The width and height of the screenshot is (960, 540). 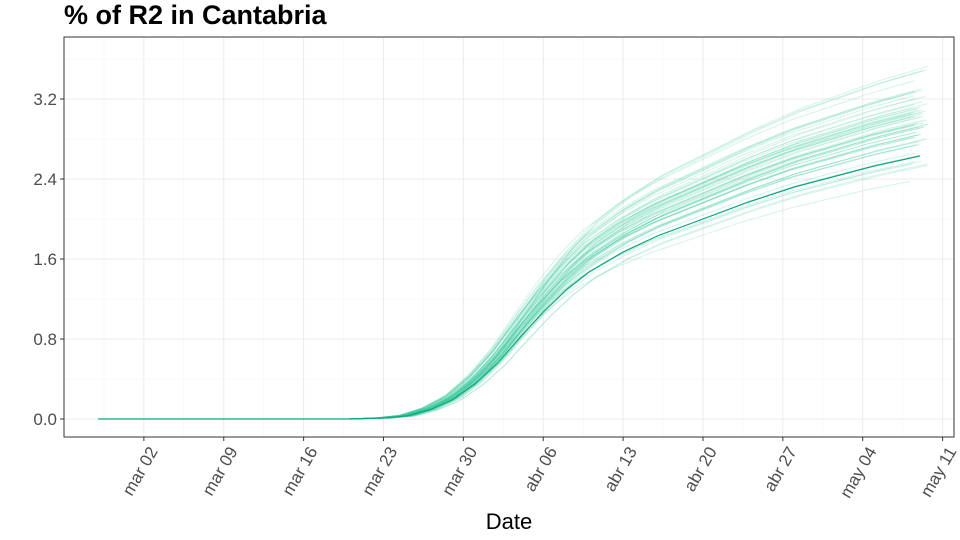 I want to click on x-tick-label: may 11, so click(x=938, y=472).